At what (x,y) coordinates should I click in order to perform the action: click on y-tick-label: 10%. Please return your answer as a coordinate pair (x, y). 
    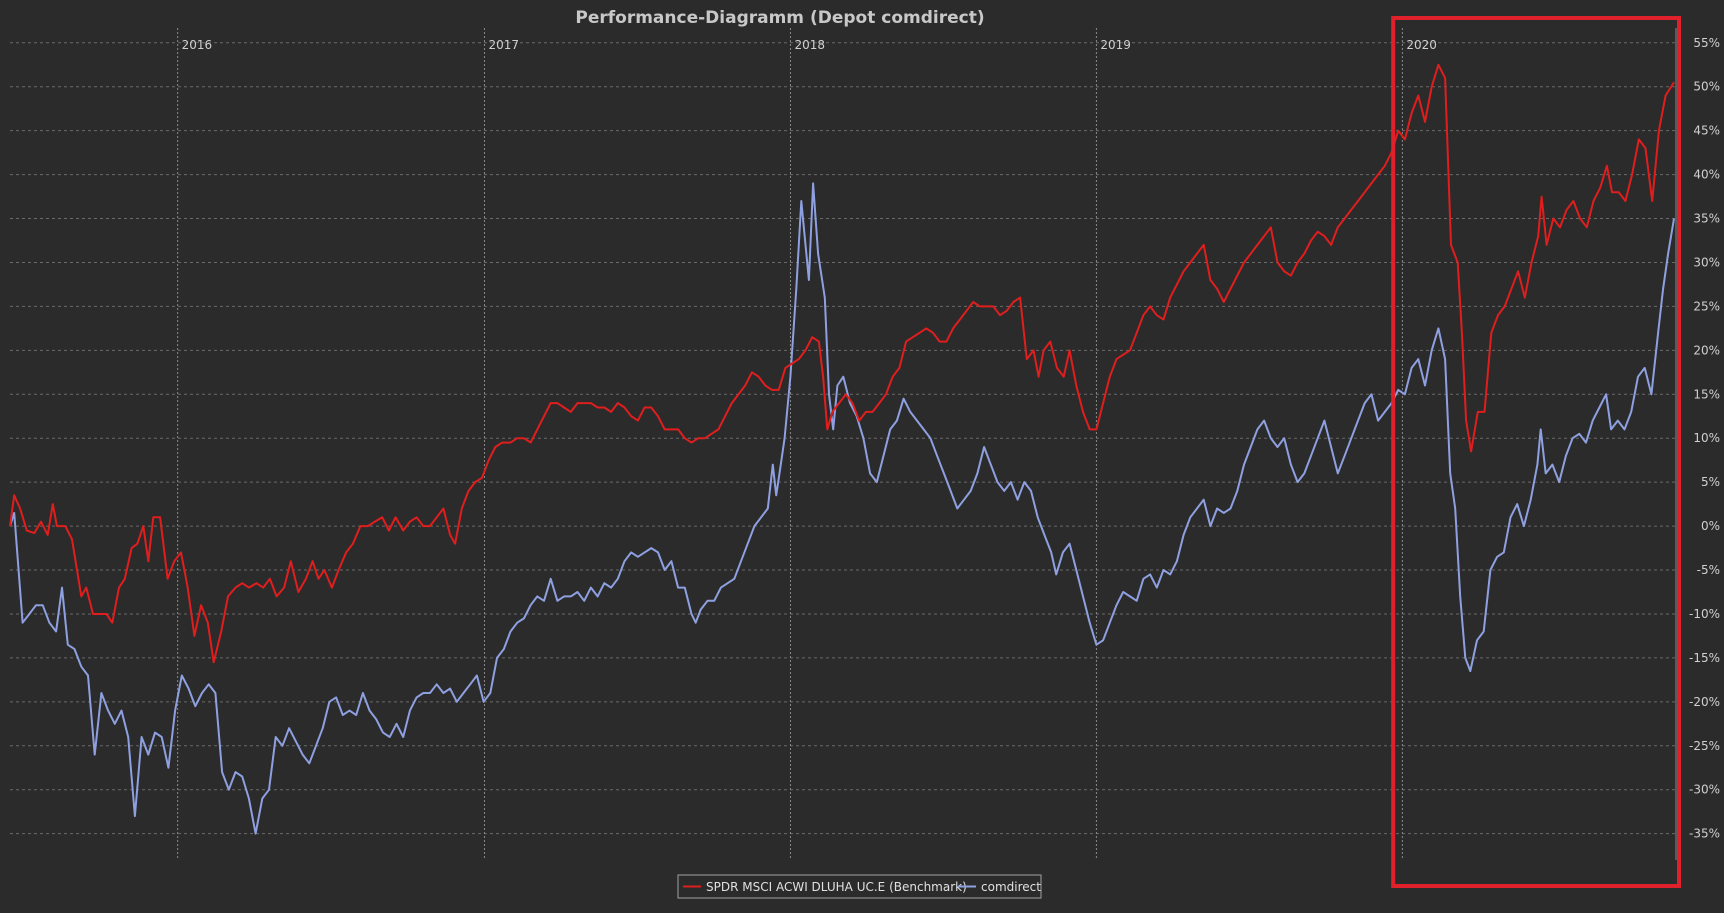
    Looking at the image, I should click on (1706, 438).